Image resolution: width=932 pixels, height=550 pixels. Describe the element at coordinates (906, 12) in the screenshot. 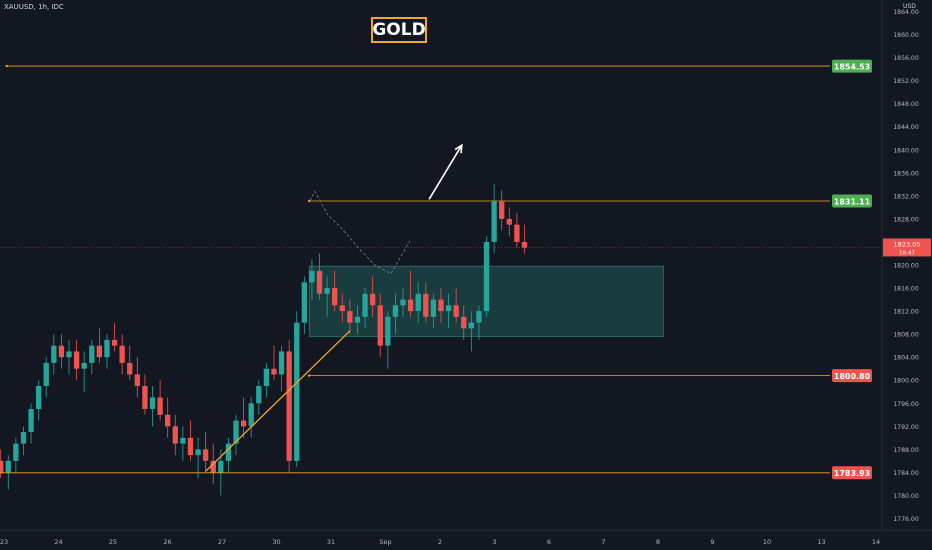

I see `y-tick-label: 1864.00` at that location.